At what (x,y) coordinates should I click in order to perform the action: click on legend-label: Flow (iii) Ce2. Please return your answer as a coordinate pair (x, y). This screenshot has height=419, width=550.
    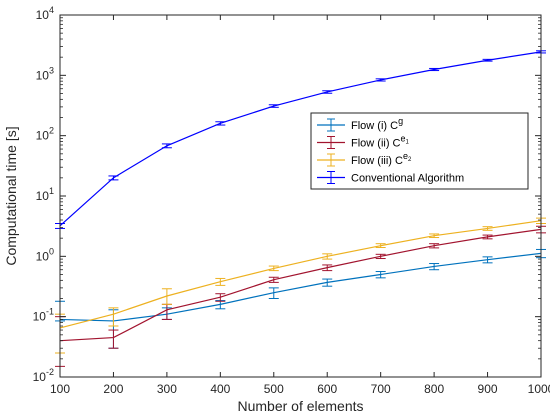
    Looking at the image, I should click on (381, 159).